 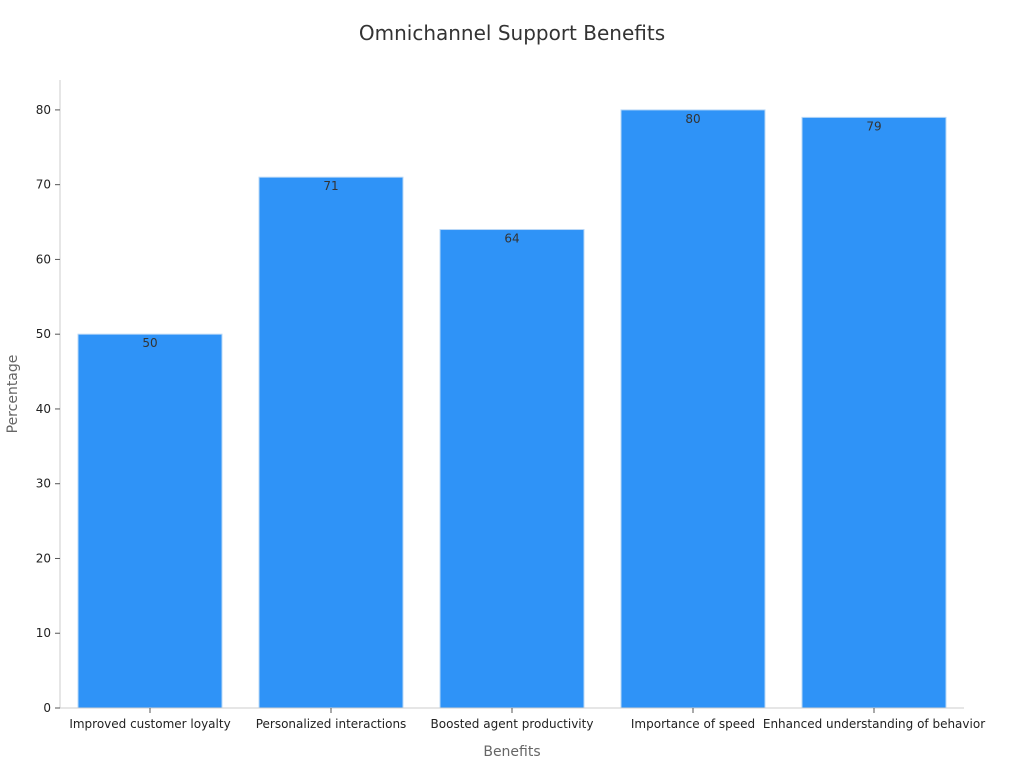 What do you see at coordinates (43, 558) in the screenshot?
I see `y-tick-label-20: 20` at bounding box center [43, 558].